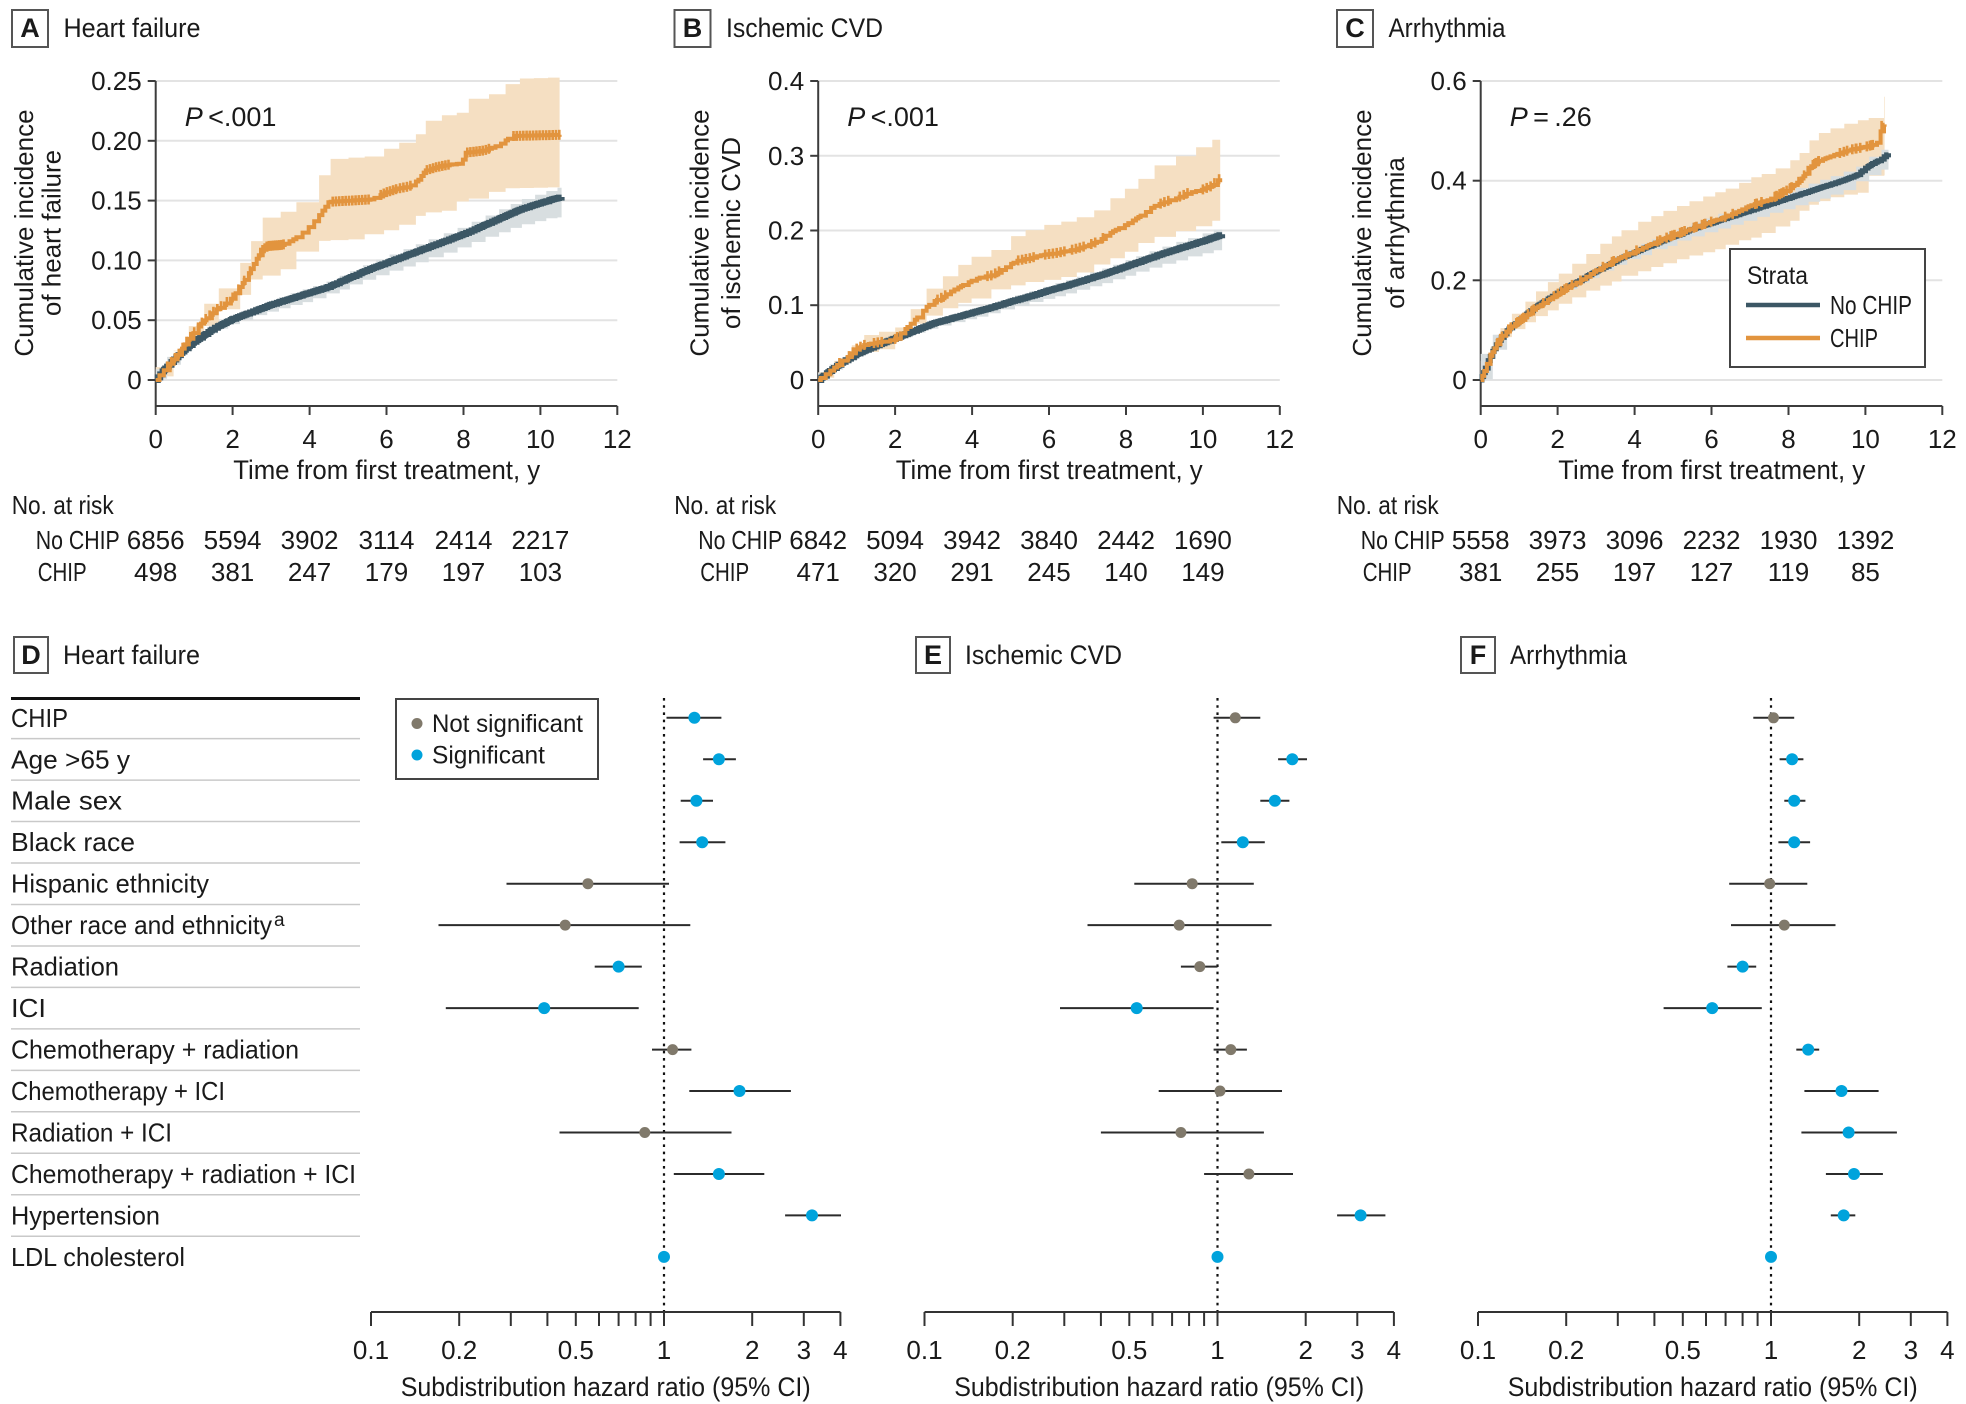  I want to click on svg-text: 1690, so click(1203, 540).